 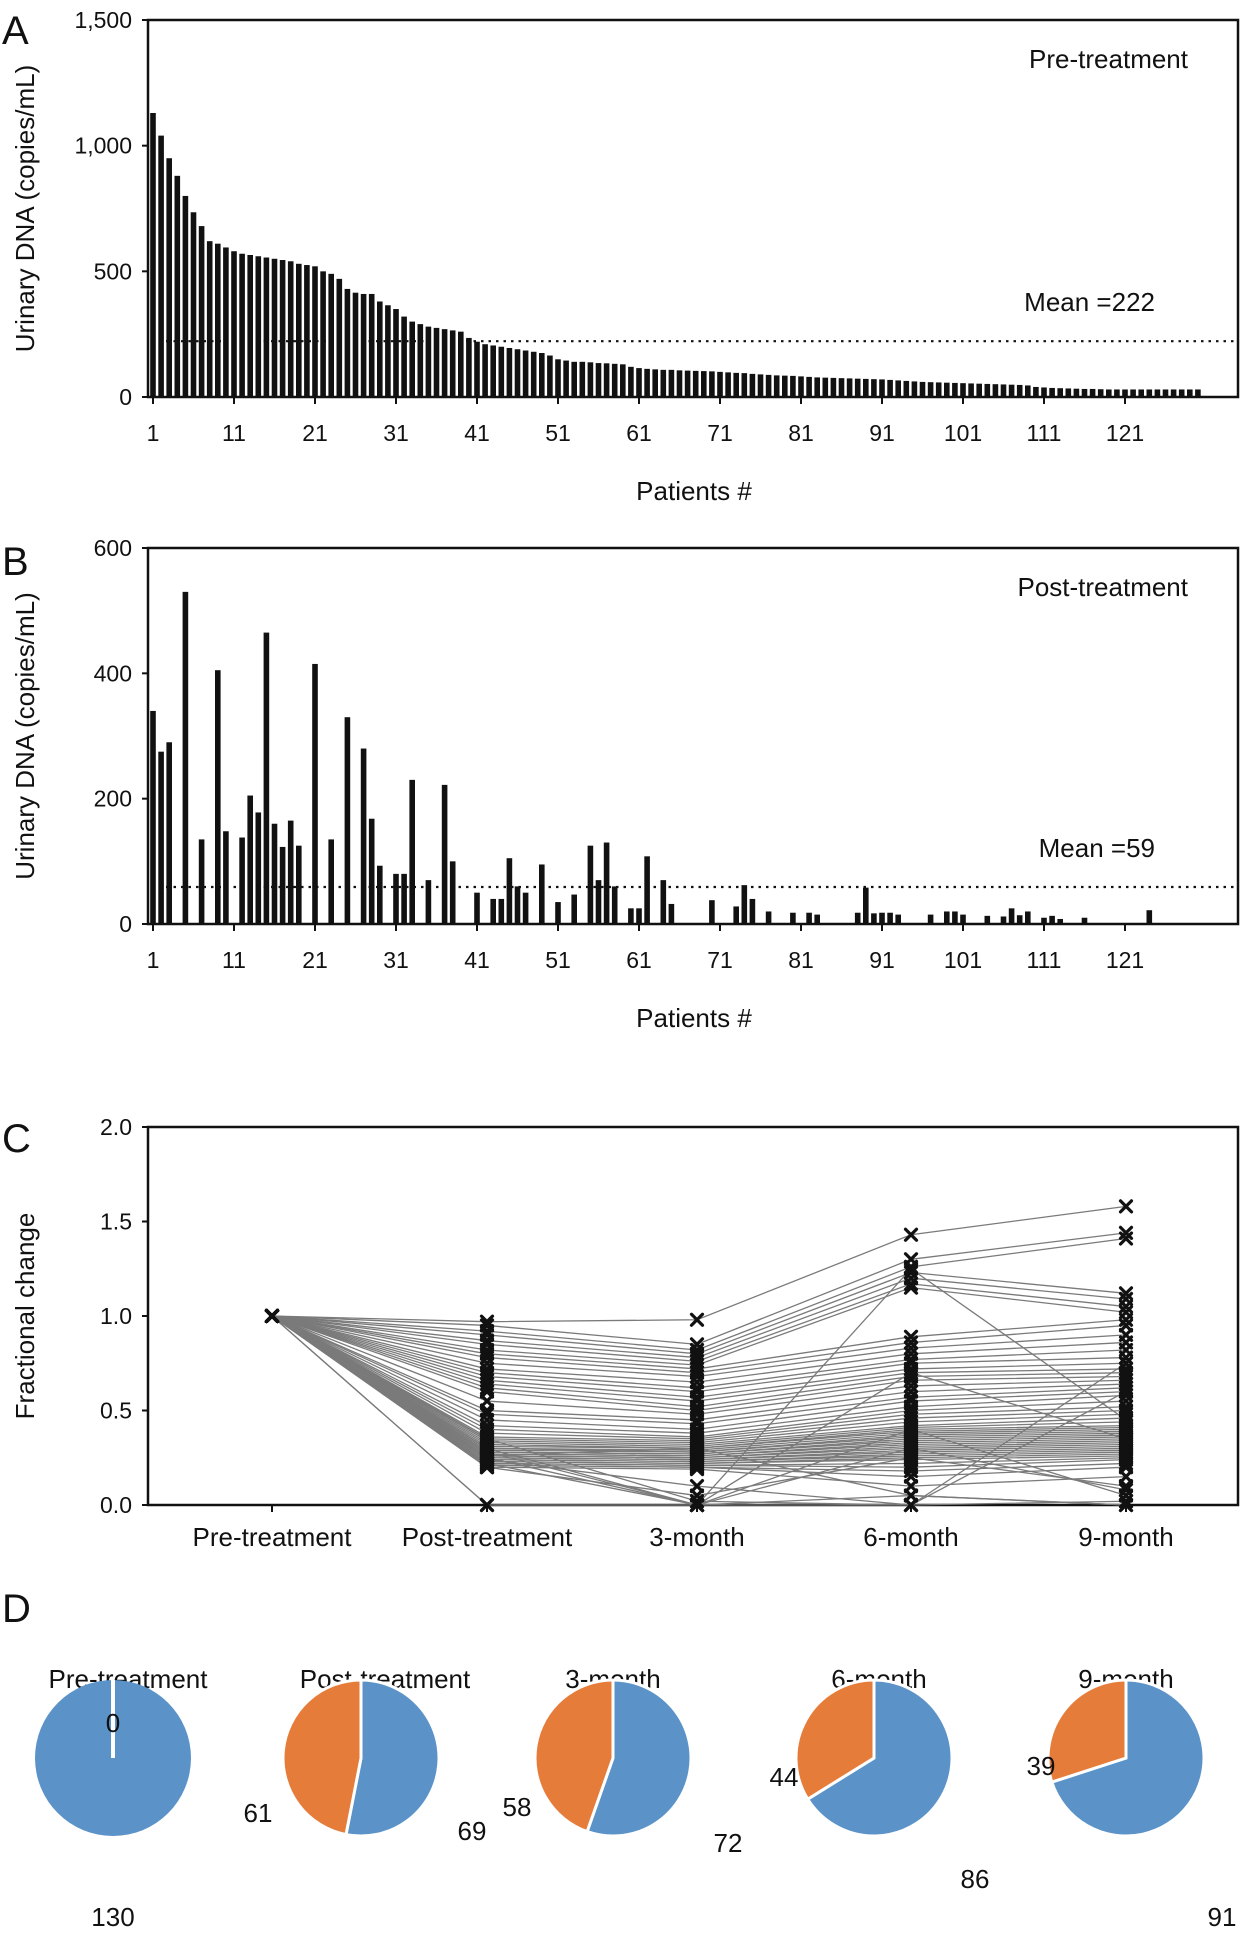 I want to click on mean-label: Mean =222, so click(x=1089, y=302).